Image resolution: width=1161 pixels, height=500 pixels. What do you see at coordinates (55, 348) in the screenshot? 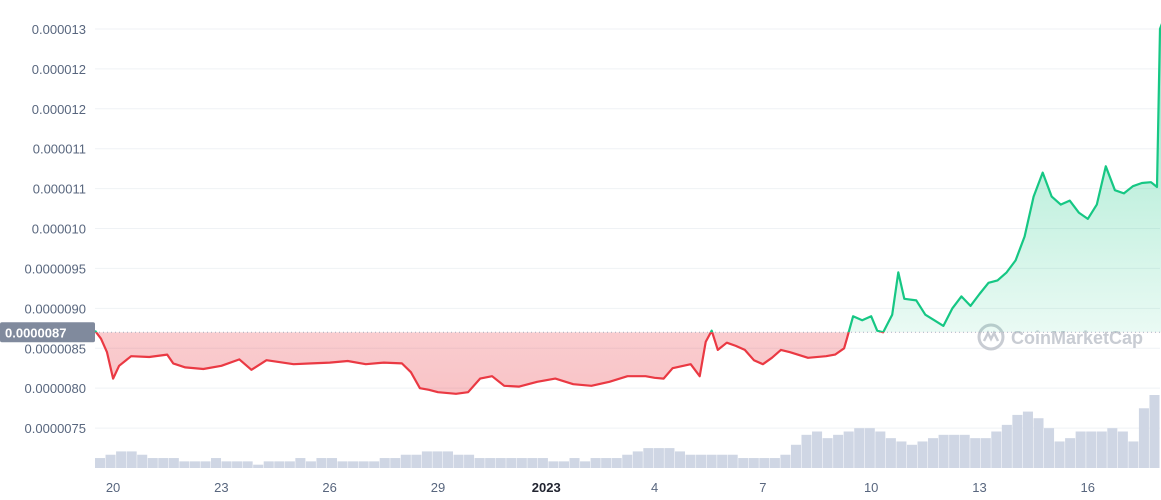
I see `y-tick-label: 0.0000085` at bounding box center [55, 348].